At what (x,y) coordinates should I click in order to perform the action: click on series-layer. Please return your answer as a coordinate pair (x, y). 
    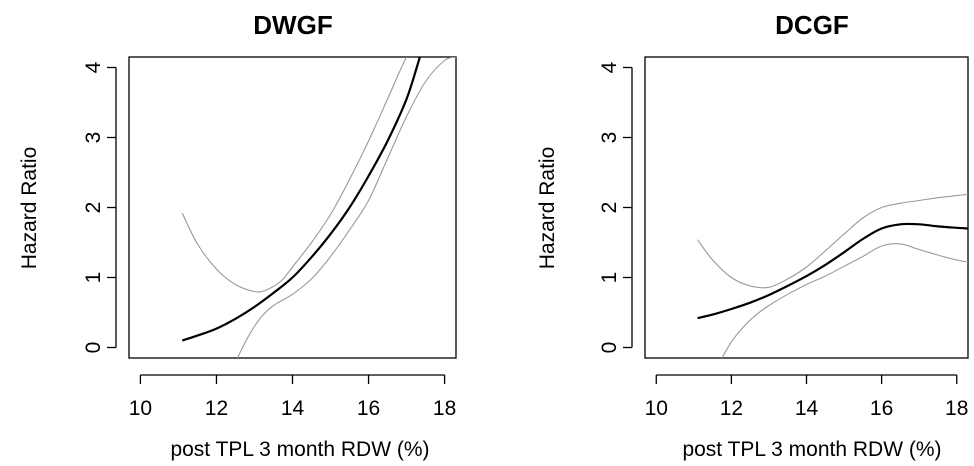
    Looking at the image, I should click on (832, 275).